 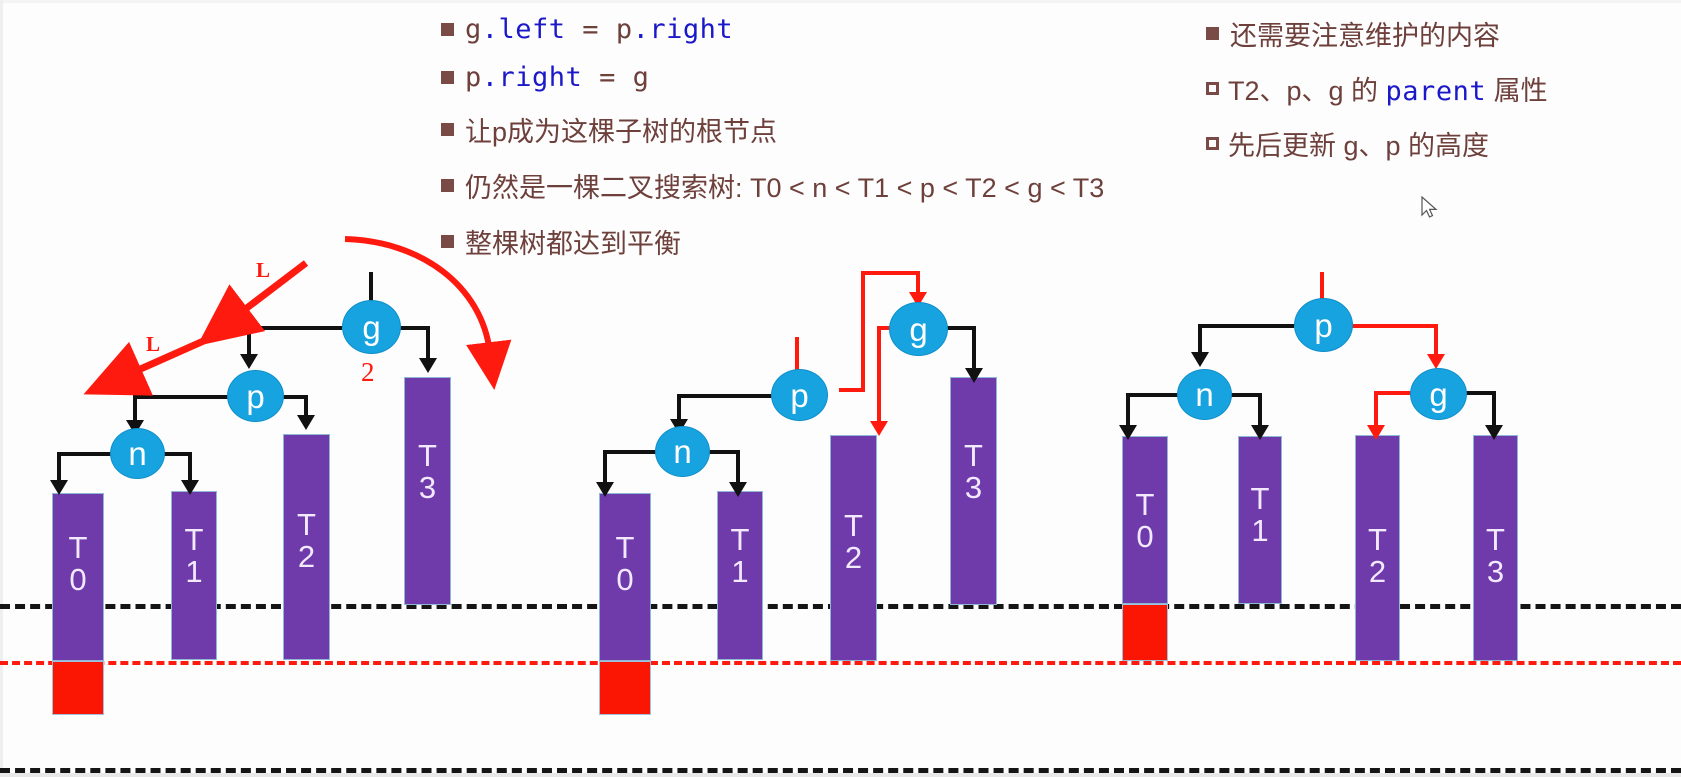 What do you see at coordinates (371, 297) in the screenshot?
I see `edge-root-stub` at bounding box center [371, 297].